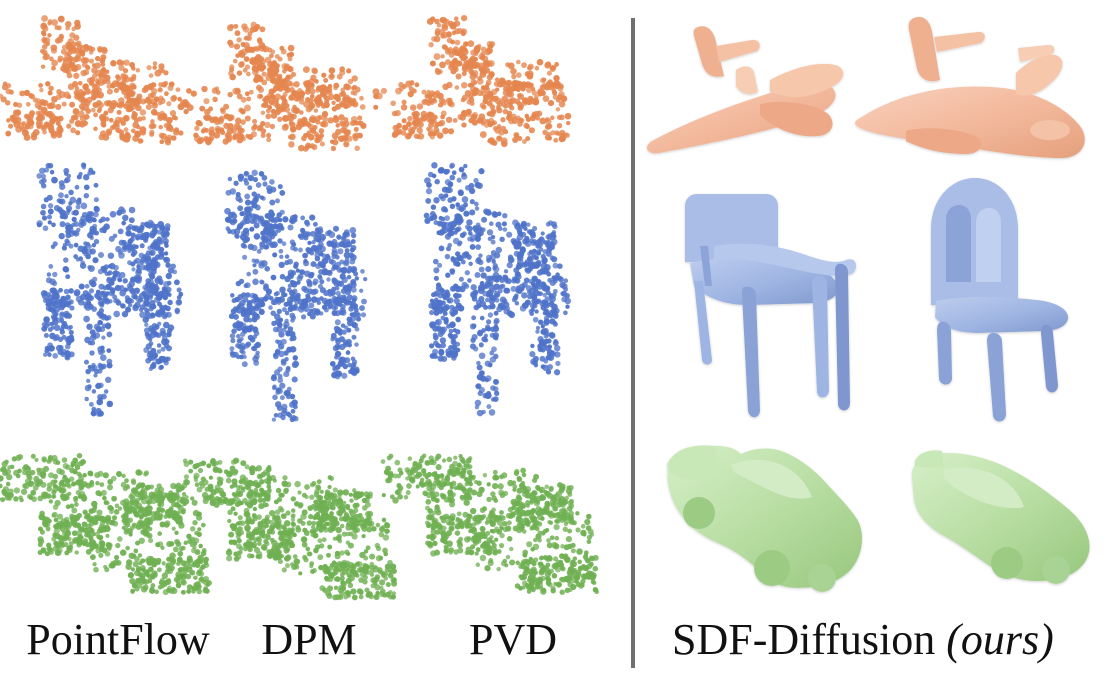  What do you see at coordinates (271, 86) in the screenshot?
I see `dpm-airplane-points` at bounding box center [271, 86].